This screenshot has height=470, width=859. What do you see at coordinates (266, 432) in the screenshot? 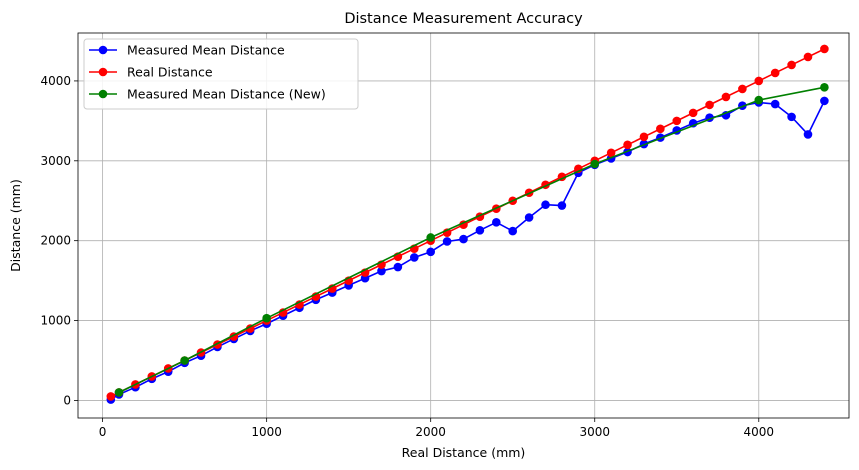
I see `x-tick-label: 1000` at bounding box center [266, 432].